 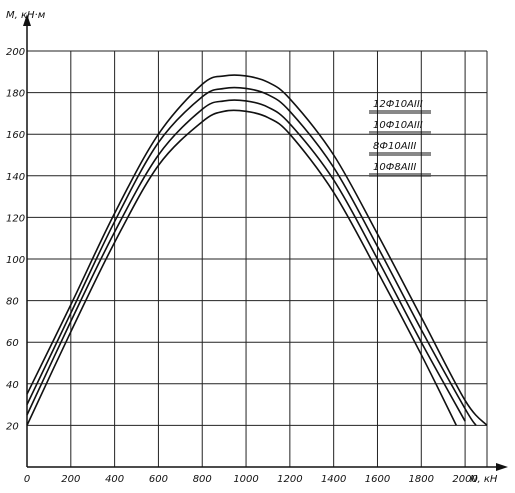 I want to click on x-tick-label: 1400, so click(x=333, y=479).